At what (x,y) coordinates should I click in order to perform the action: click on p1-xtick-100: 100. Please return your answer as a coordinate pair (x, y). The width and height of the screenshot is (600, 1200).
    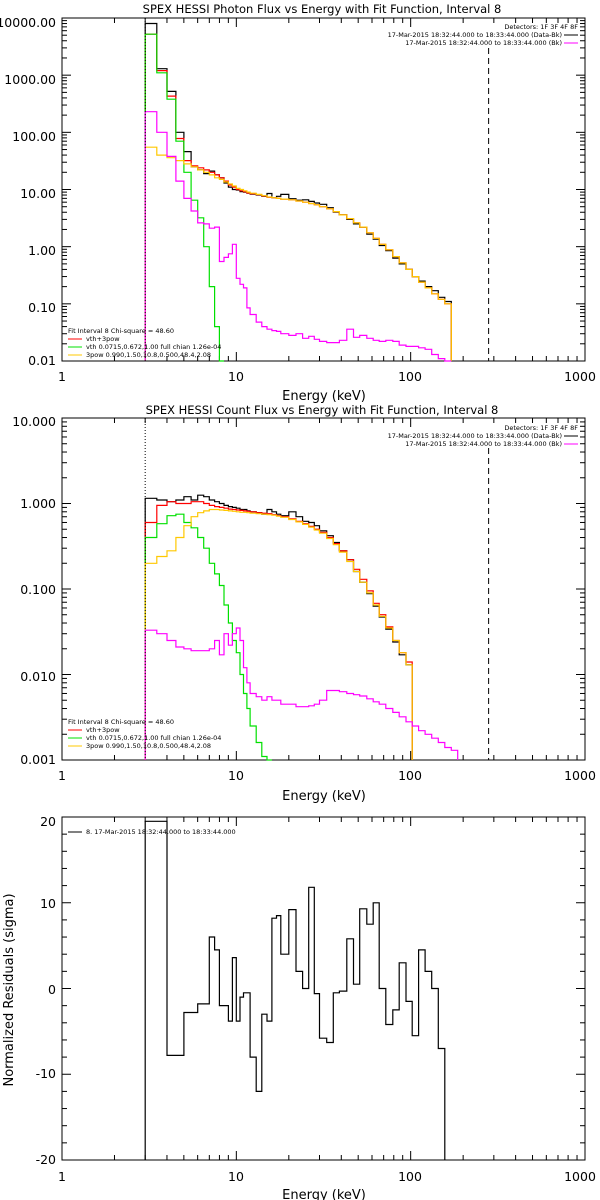
    Looking at the image, I should click on (410, 775).